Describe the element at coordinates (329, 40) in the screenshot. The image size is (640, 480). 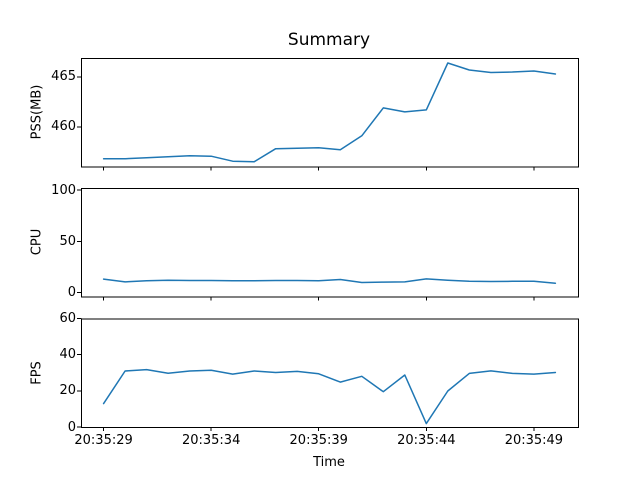
I see `chart-title: Summary` at that location.